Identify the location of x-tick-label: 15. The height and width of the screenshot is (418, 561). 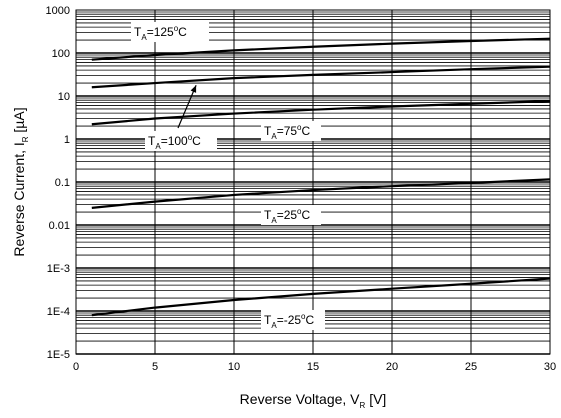
(313, 367).